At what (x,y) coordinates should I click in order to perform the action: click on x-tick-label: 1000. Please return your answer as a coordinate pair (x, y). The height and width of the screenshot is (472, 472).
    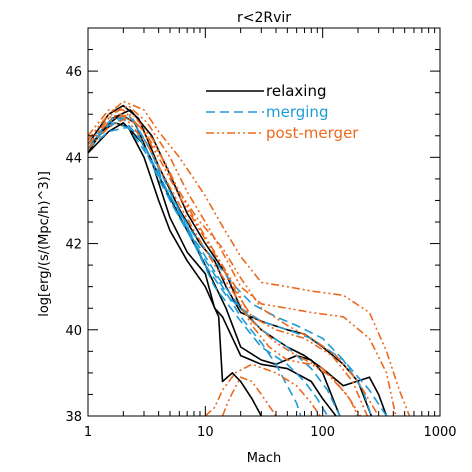
    Looking at the image, I should click on (439, 432).